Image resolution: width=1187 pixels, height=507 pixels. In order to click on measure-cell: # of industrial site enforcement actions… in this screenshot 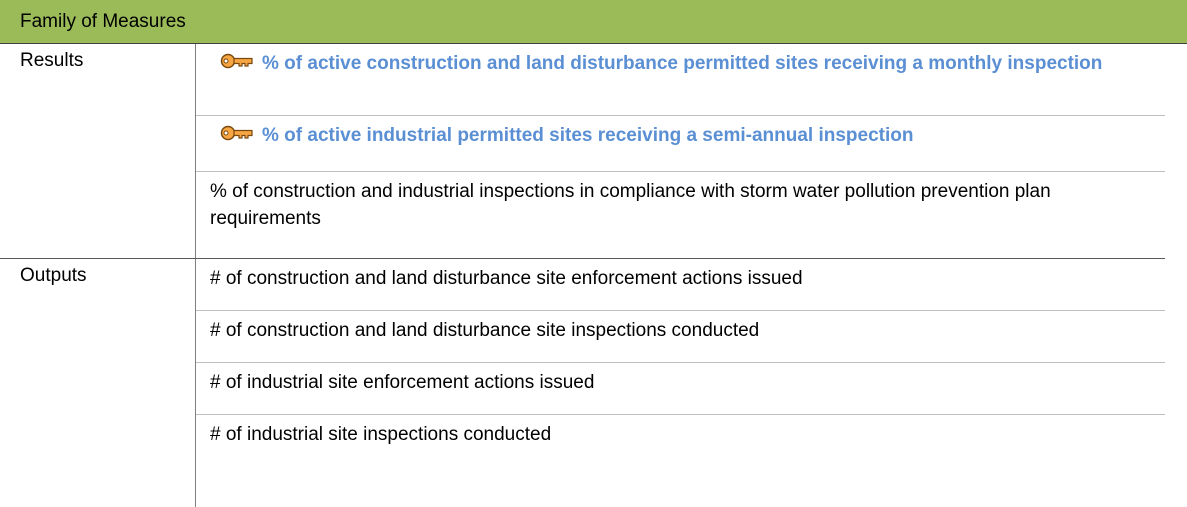, I will do `click(680, 389)`.